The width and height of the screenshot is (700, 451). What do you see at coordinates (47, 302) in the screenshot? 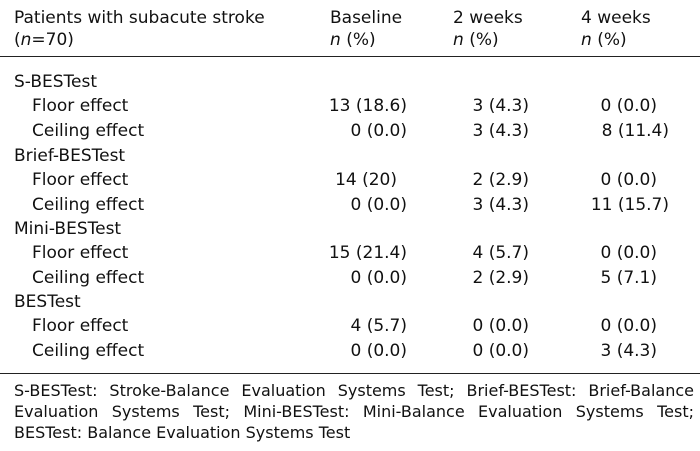
I see `group-title: BESTest` at bounding box center [47, 302].